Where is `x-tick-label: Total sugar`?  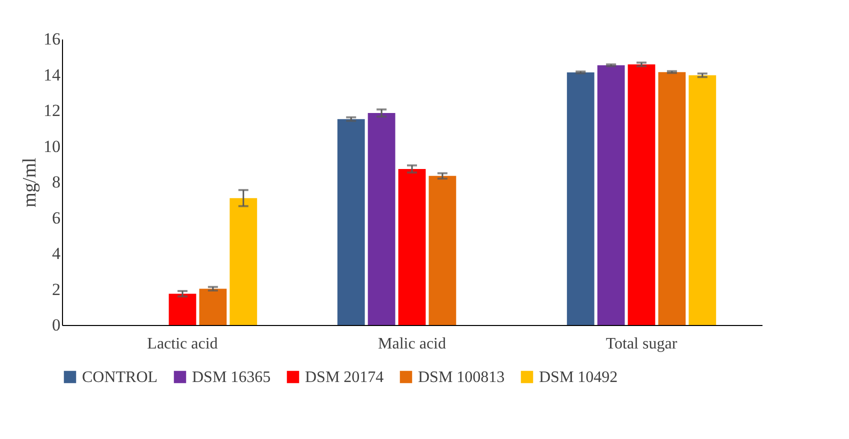 x-tick-label: Total sugar is located at coordinates (642, 344).